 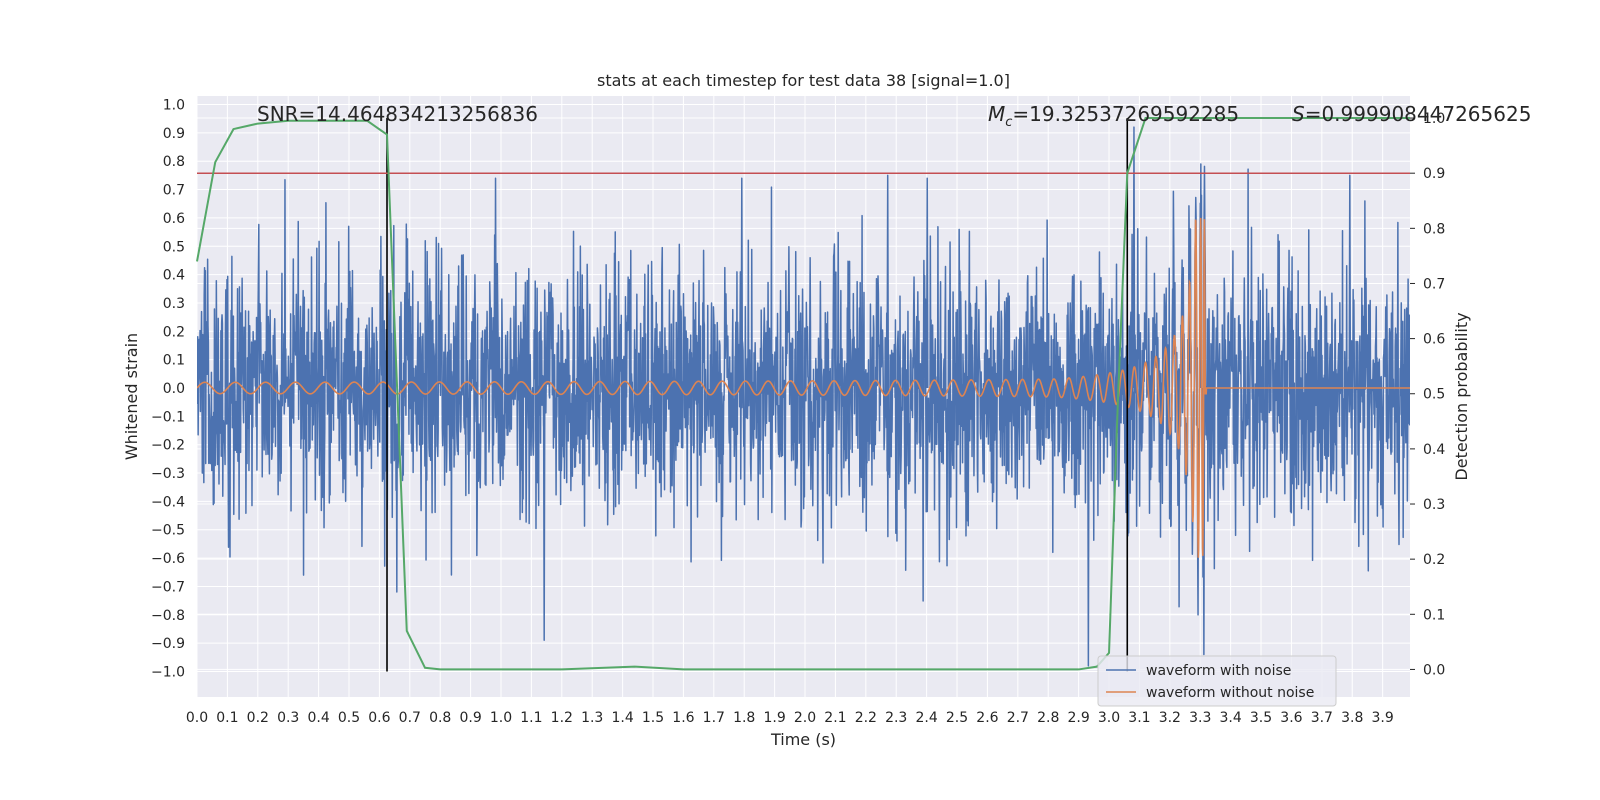 What do you see at coordinates (1418, 114) in the screenshot?
I see `score-value: =0.999908447265625` at bounding box center [1418, 114].